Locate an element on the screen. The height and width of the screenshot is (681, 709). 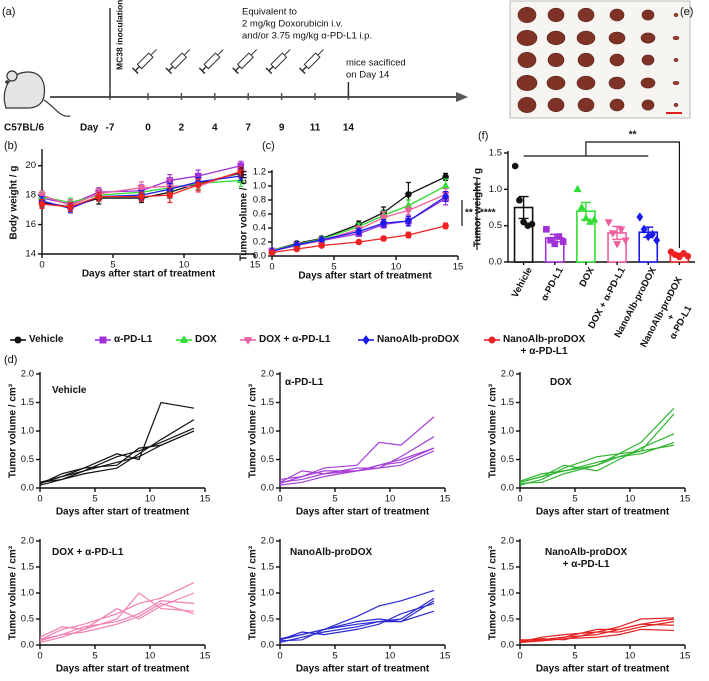
end-note: on Day 14 is located at coordinates (367, 75).